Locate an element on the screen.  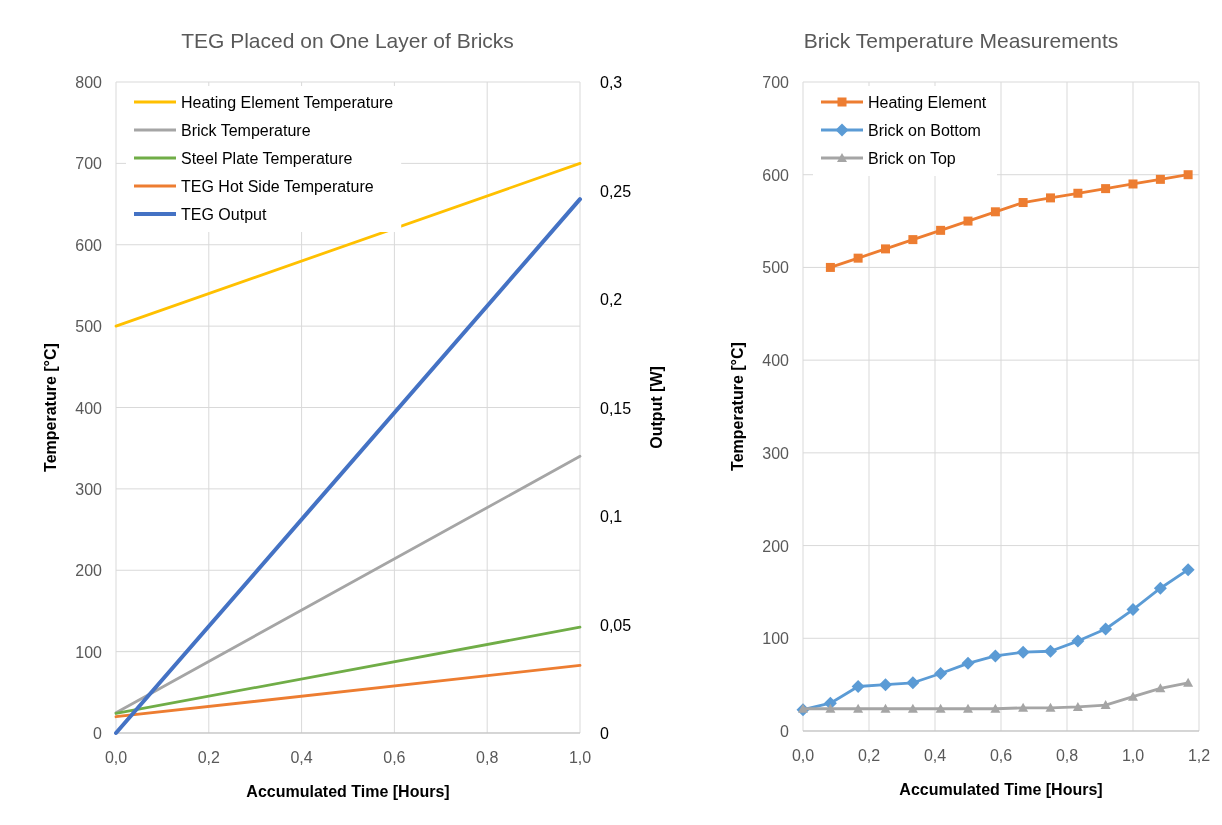
y2-tick-label: 0,15 is located at coordinates (616, 408).